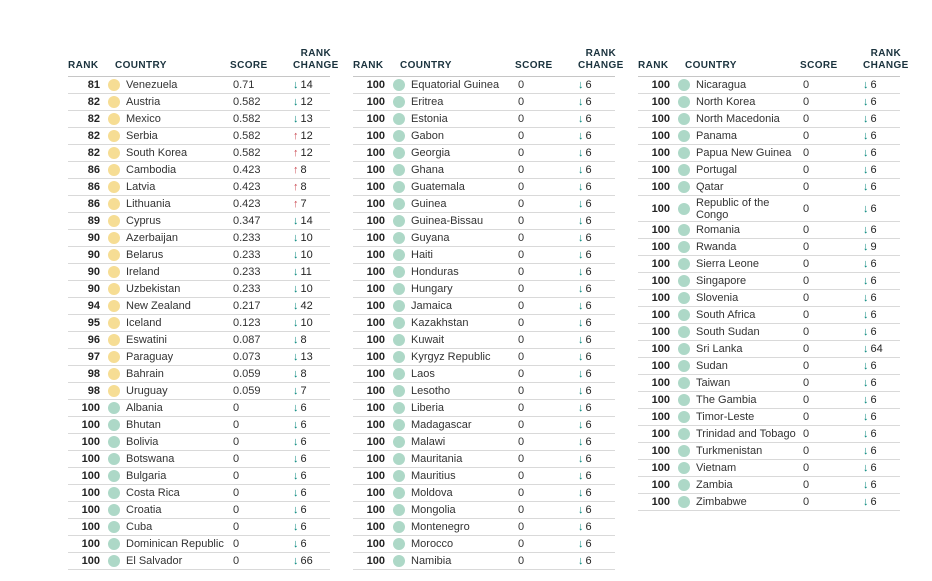 The width and height of the screenshot is (932, 581). What do you see at coordinates (769, 102) in the screenshot?
I see `table-row: 100 North Korea 0 ↓ 6` at bounding box center [769, 102].